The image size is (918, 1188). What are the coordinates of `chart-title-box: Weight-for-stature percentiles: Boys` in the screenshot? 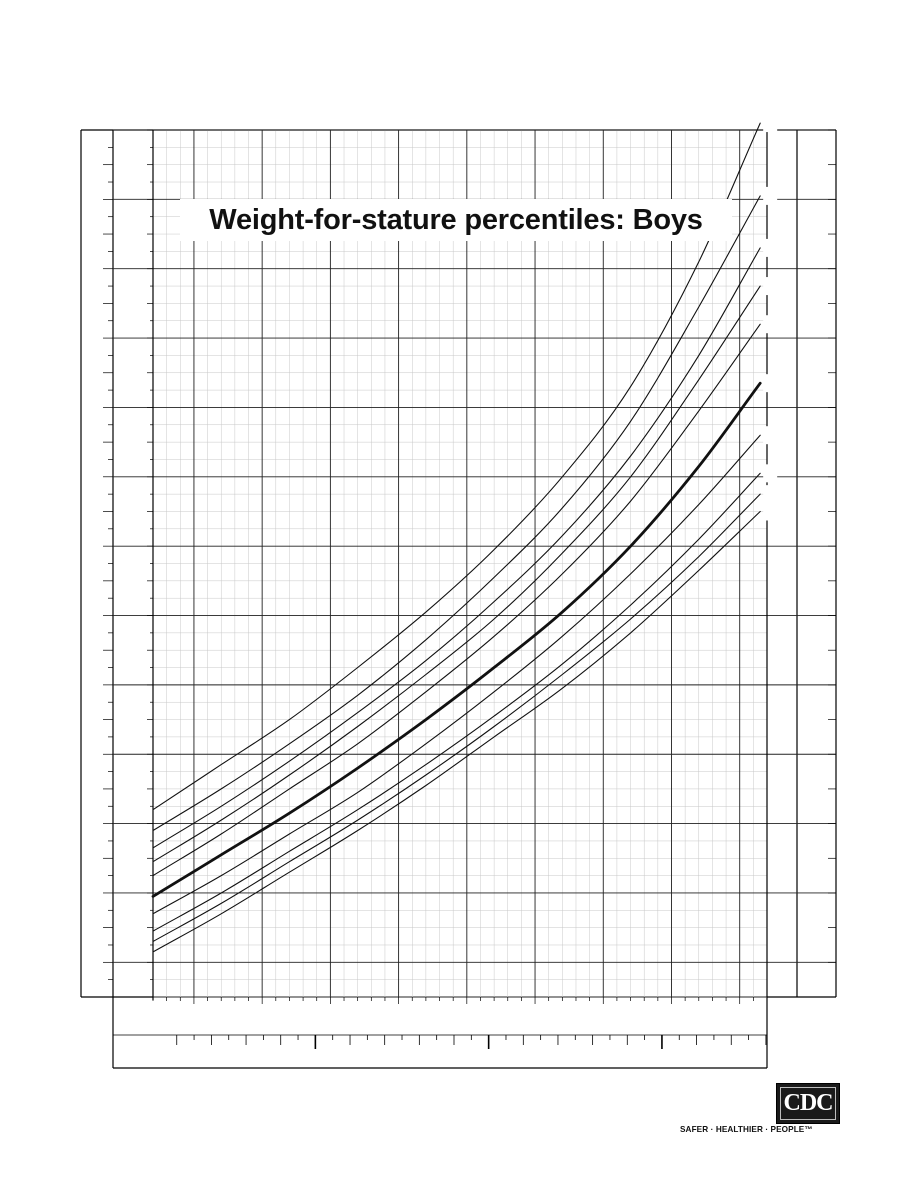 It's located at (456, 220).